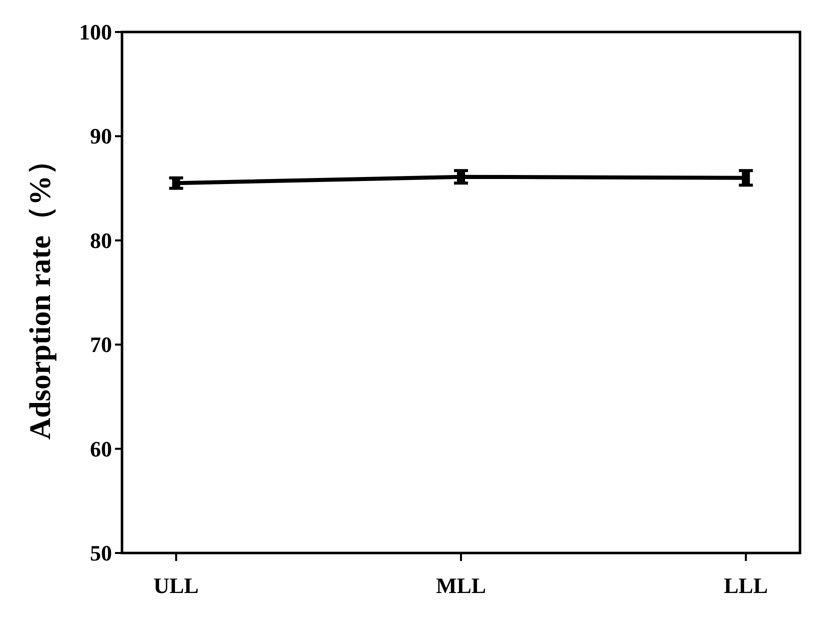 The height and width of the screenshot is (617, 829). What do you see at coordinates (101, 136) in the screenshot?
I see `y-tick-label: 90` at bounding box center [101, 136].